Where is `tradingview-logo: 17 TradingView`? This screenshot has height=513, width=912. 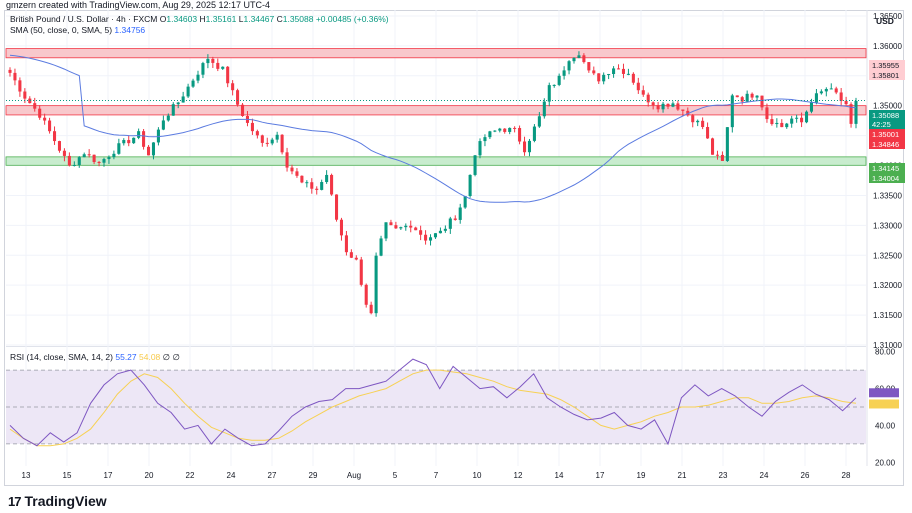
tradingview-logo: 17 TradingView is located at coordinates (57, 501).